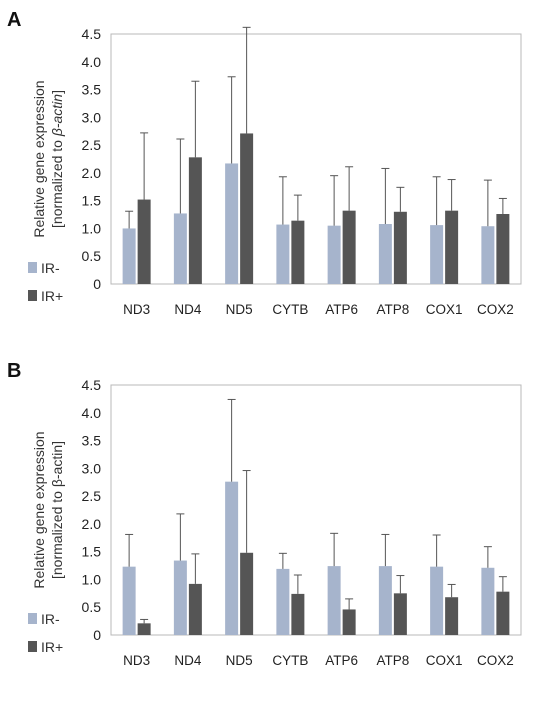 The width and height of the screenshot is (550, 702). What do you see at coordinates (92, 607) in the screenshot?
I see `chart-b-y-tick-label: 0.5` at bounding box center [92, 607].